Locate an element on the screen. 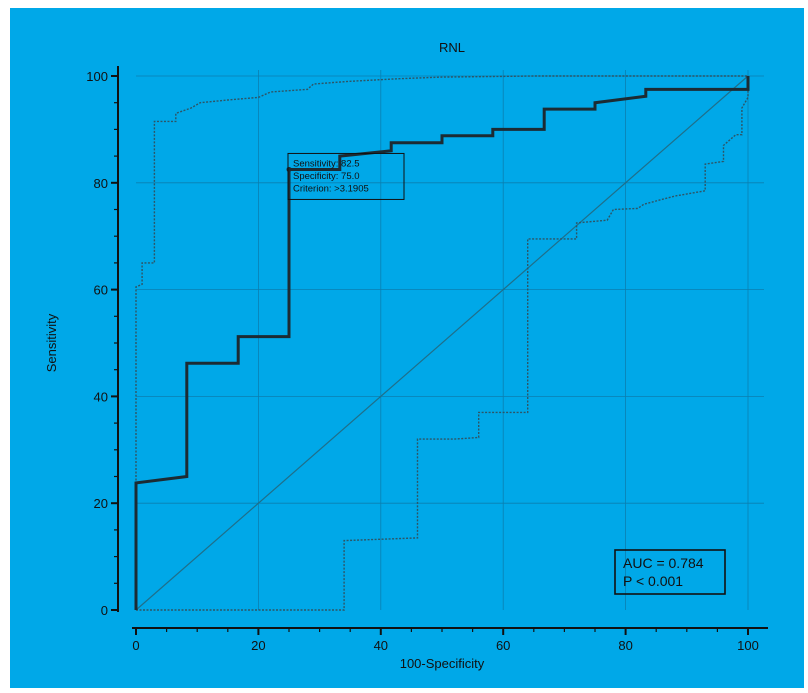  x-tick-label: 60 is located at coordinates (503, 645).